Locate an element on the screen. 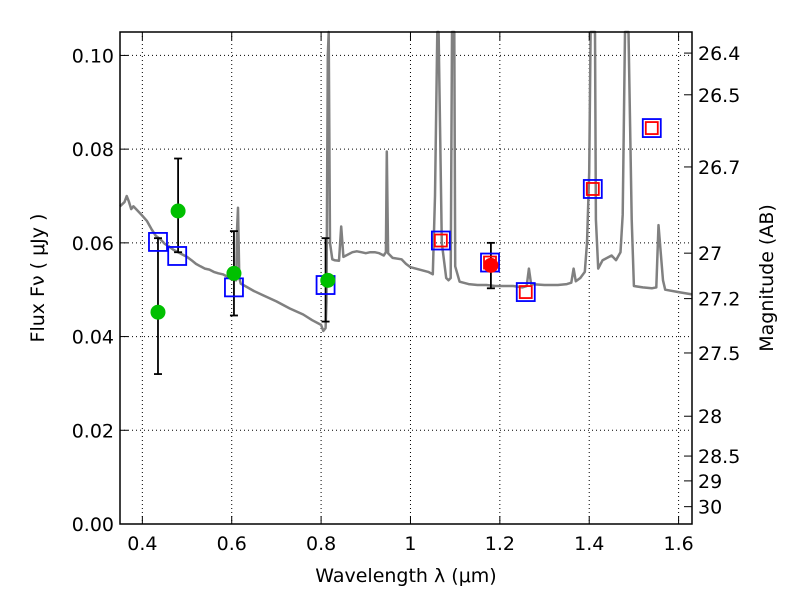 Image resolution: width=800 pixels, height=600 pixels. red-circle-marker is located at coordinates (491, 265).